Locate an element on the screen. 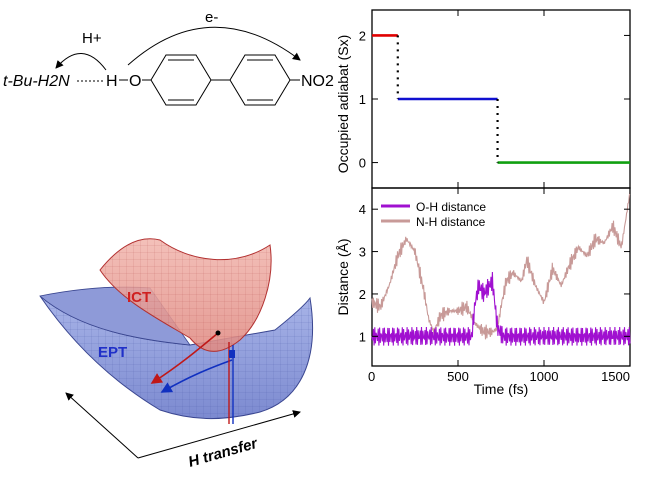 The image size is (654, 477). electron-transfer-arrow is located at coordinates (214, 46).